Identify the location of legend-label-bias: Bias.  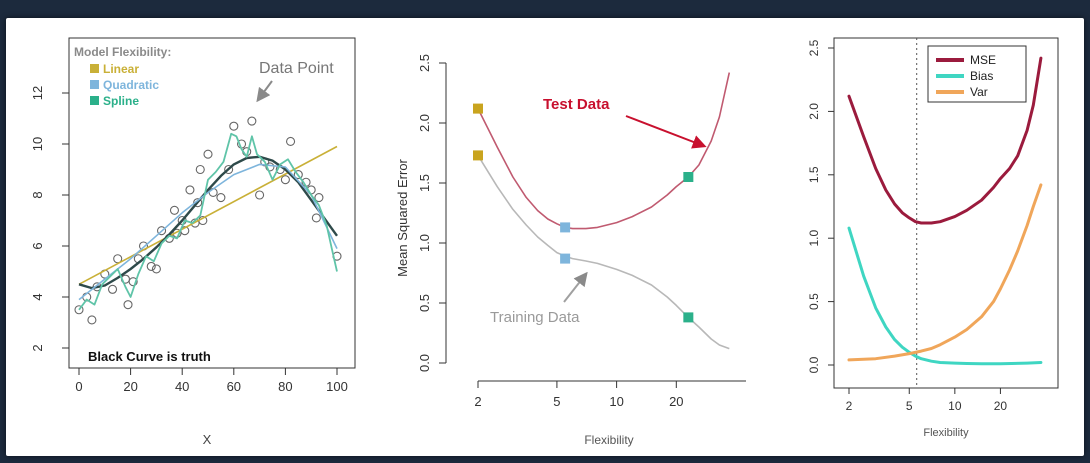
(981, 76).